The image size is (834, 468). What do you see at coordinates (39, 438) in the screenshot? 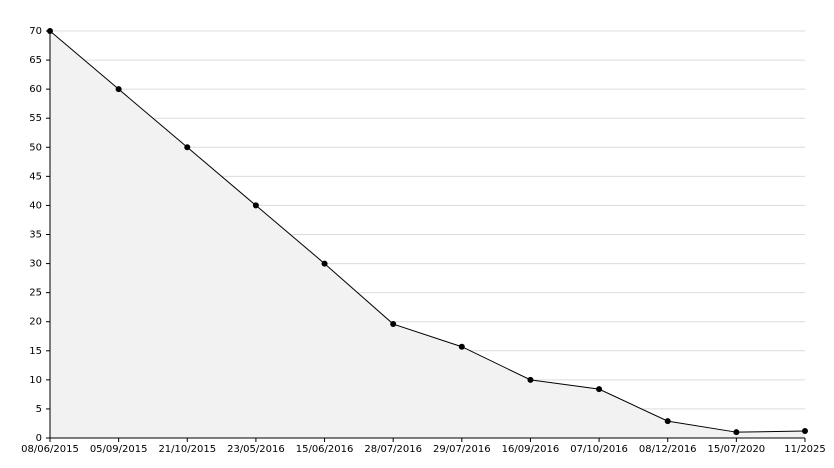
I see `y-tick-label: 0` at bounding box center [39, 438].